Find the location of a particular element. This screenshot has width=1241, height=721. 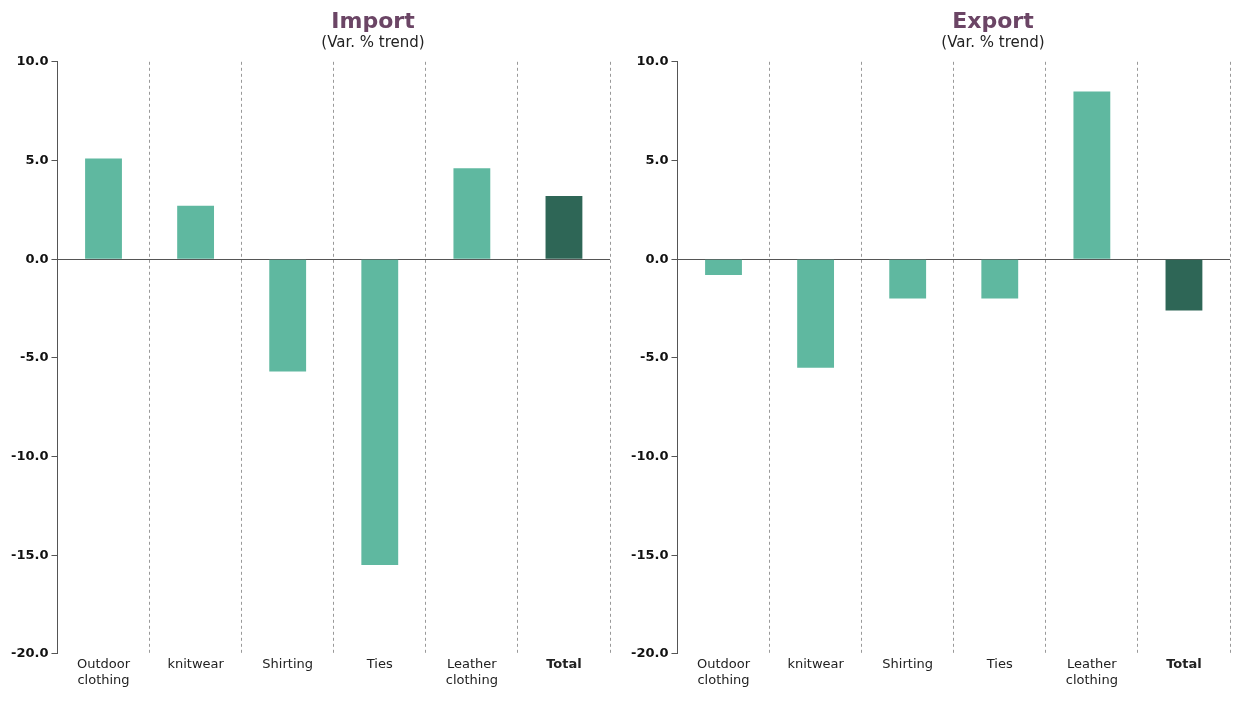

chart-title: Export is located at coordinates (993, 20).